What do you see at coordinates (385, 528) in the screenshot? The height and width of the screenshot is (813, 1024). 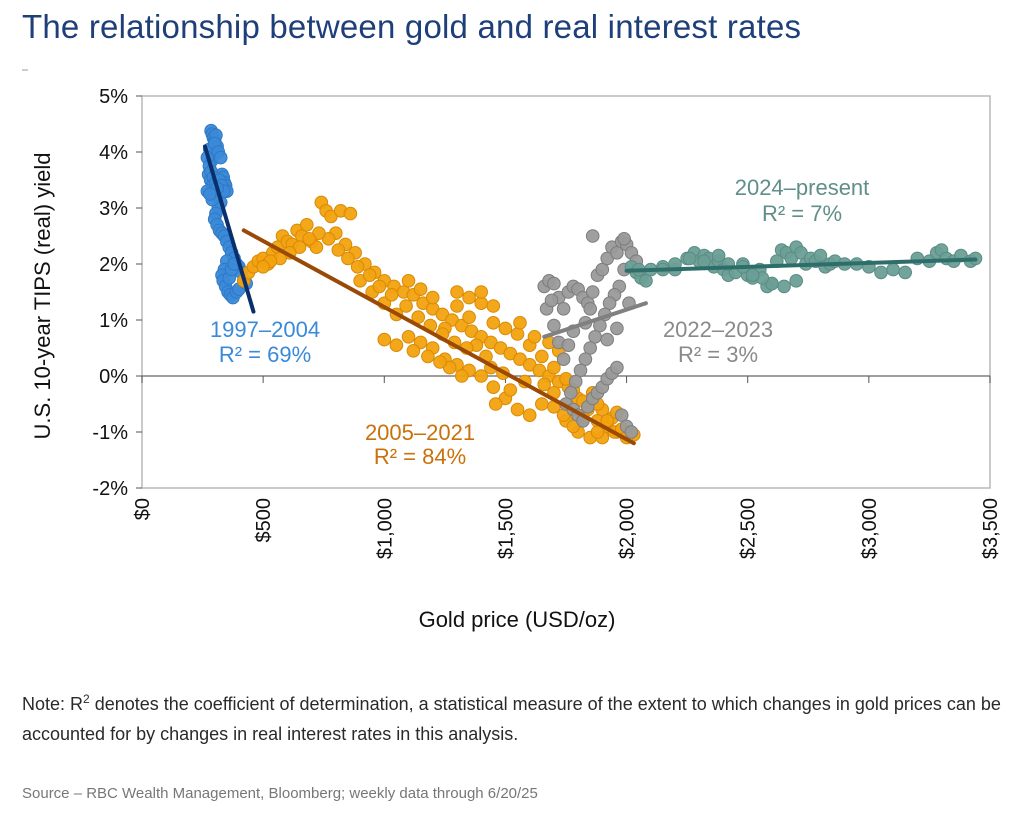 I see `x-tick-label: $1,000` at bounding box center [385, 528].